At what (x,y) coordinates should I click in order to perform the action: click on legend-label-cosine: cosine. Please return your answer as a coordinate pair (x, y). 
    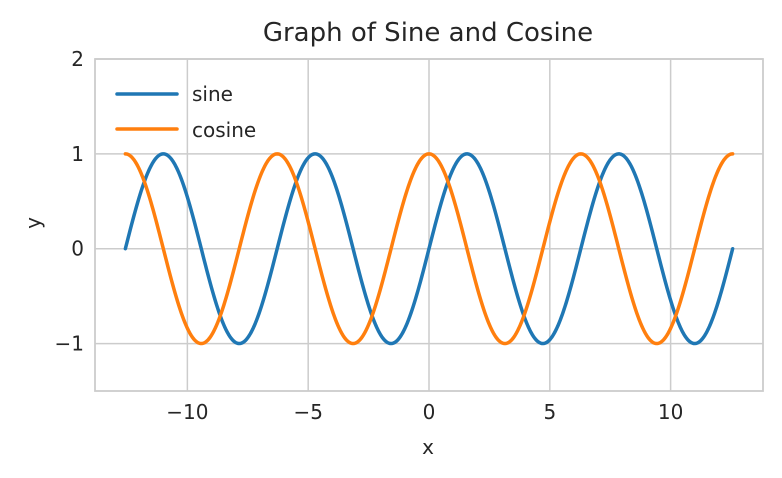
    Looking at the image, I should click on (224, 130).